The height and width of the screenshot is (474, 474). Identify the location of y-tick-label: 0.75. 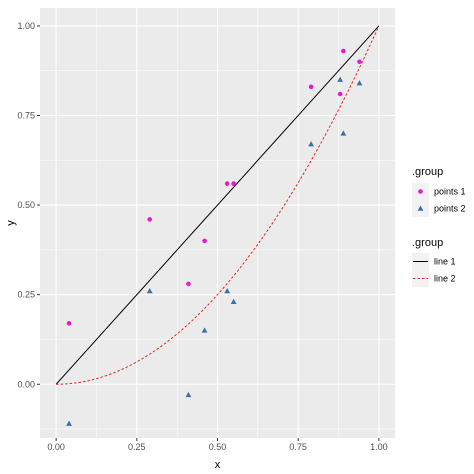
(26, 116).